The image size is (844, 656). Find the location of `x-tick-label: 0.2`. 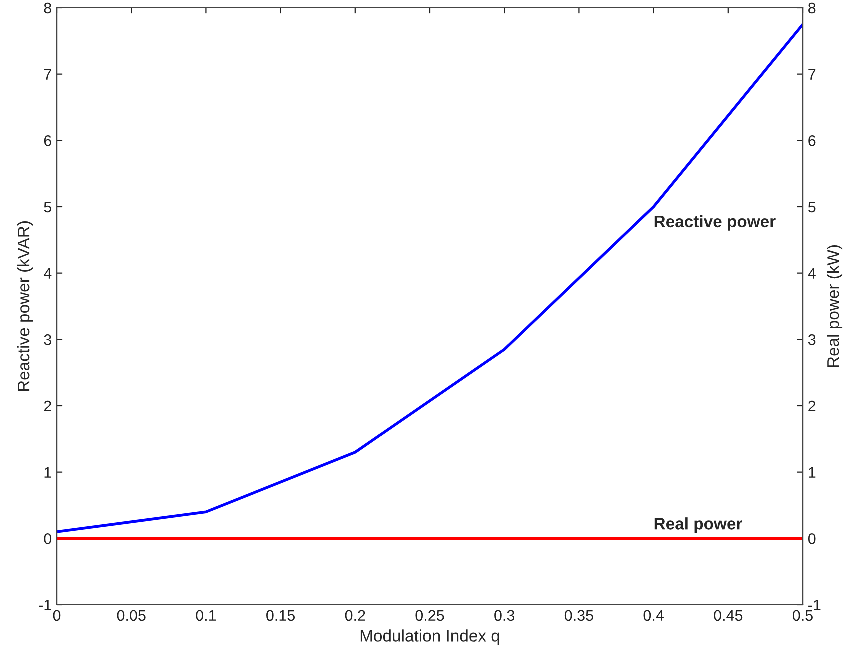

x-tick-label: 0.2 is located at coordinates (355, 616).